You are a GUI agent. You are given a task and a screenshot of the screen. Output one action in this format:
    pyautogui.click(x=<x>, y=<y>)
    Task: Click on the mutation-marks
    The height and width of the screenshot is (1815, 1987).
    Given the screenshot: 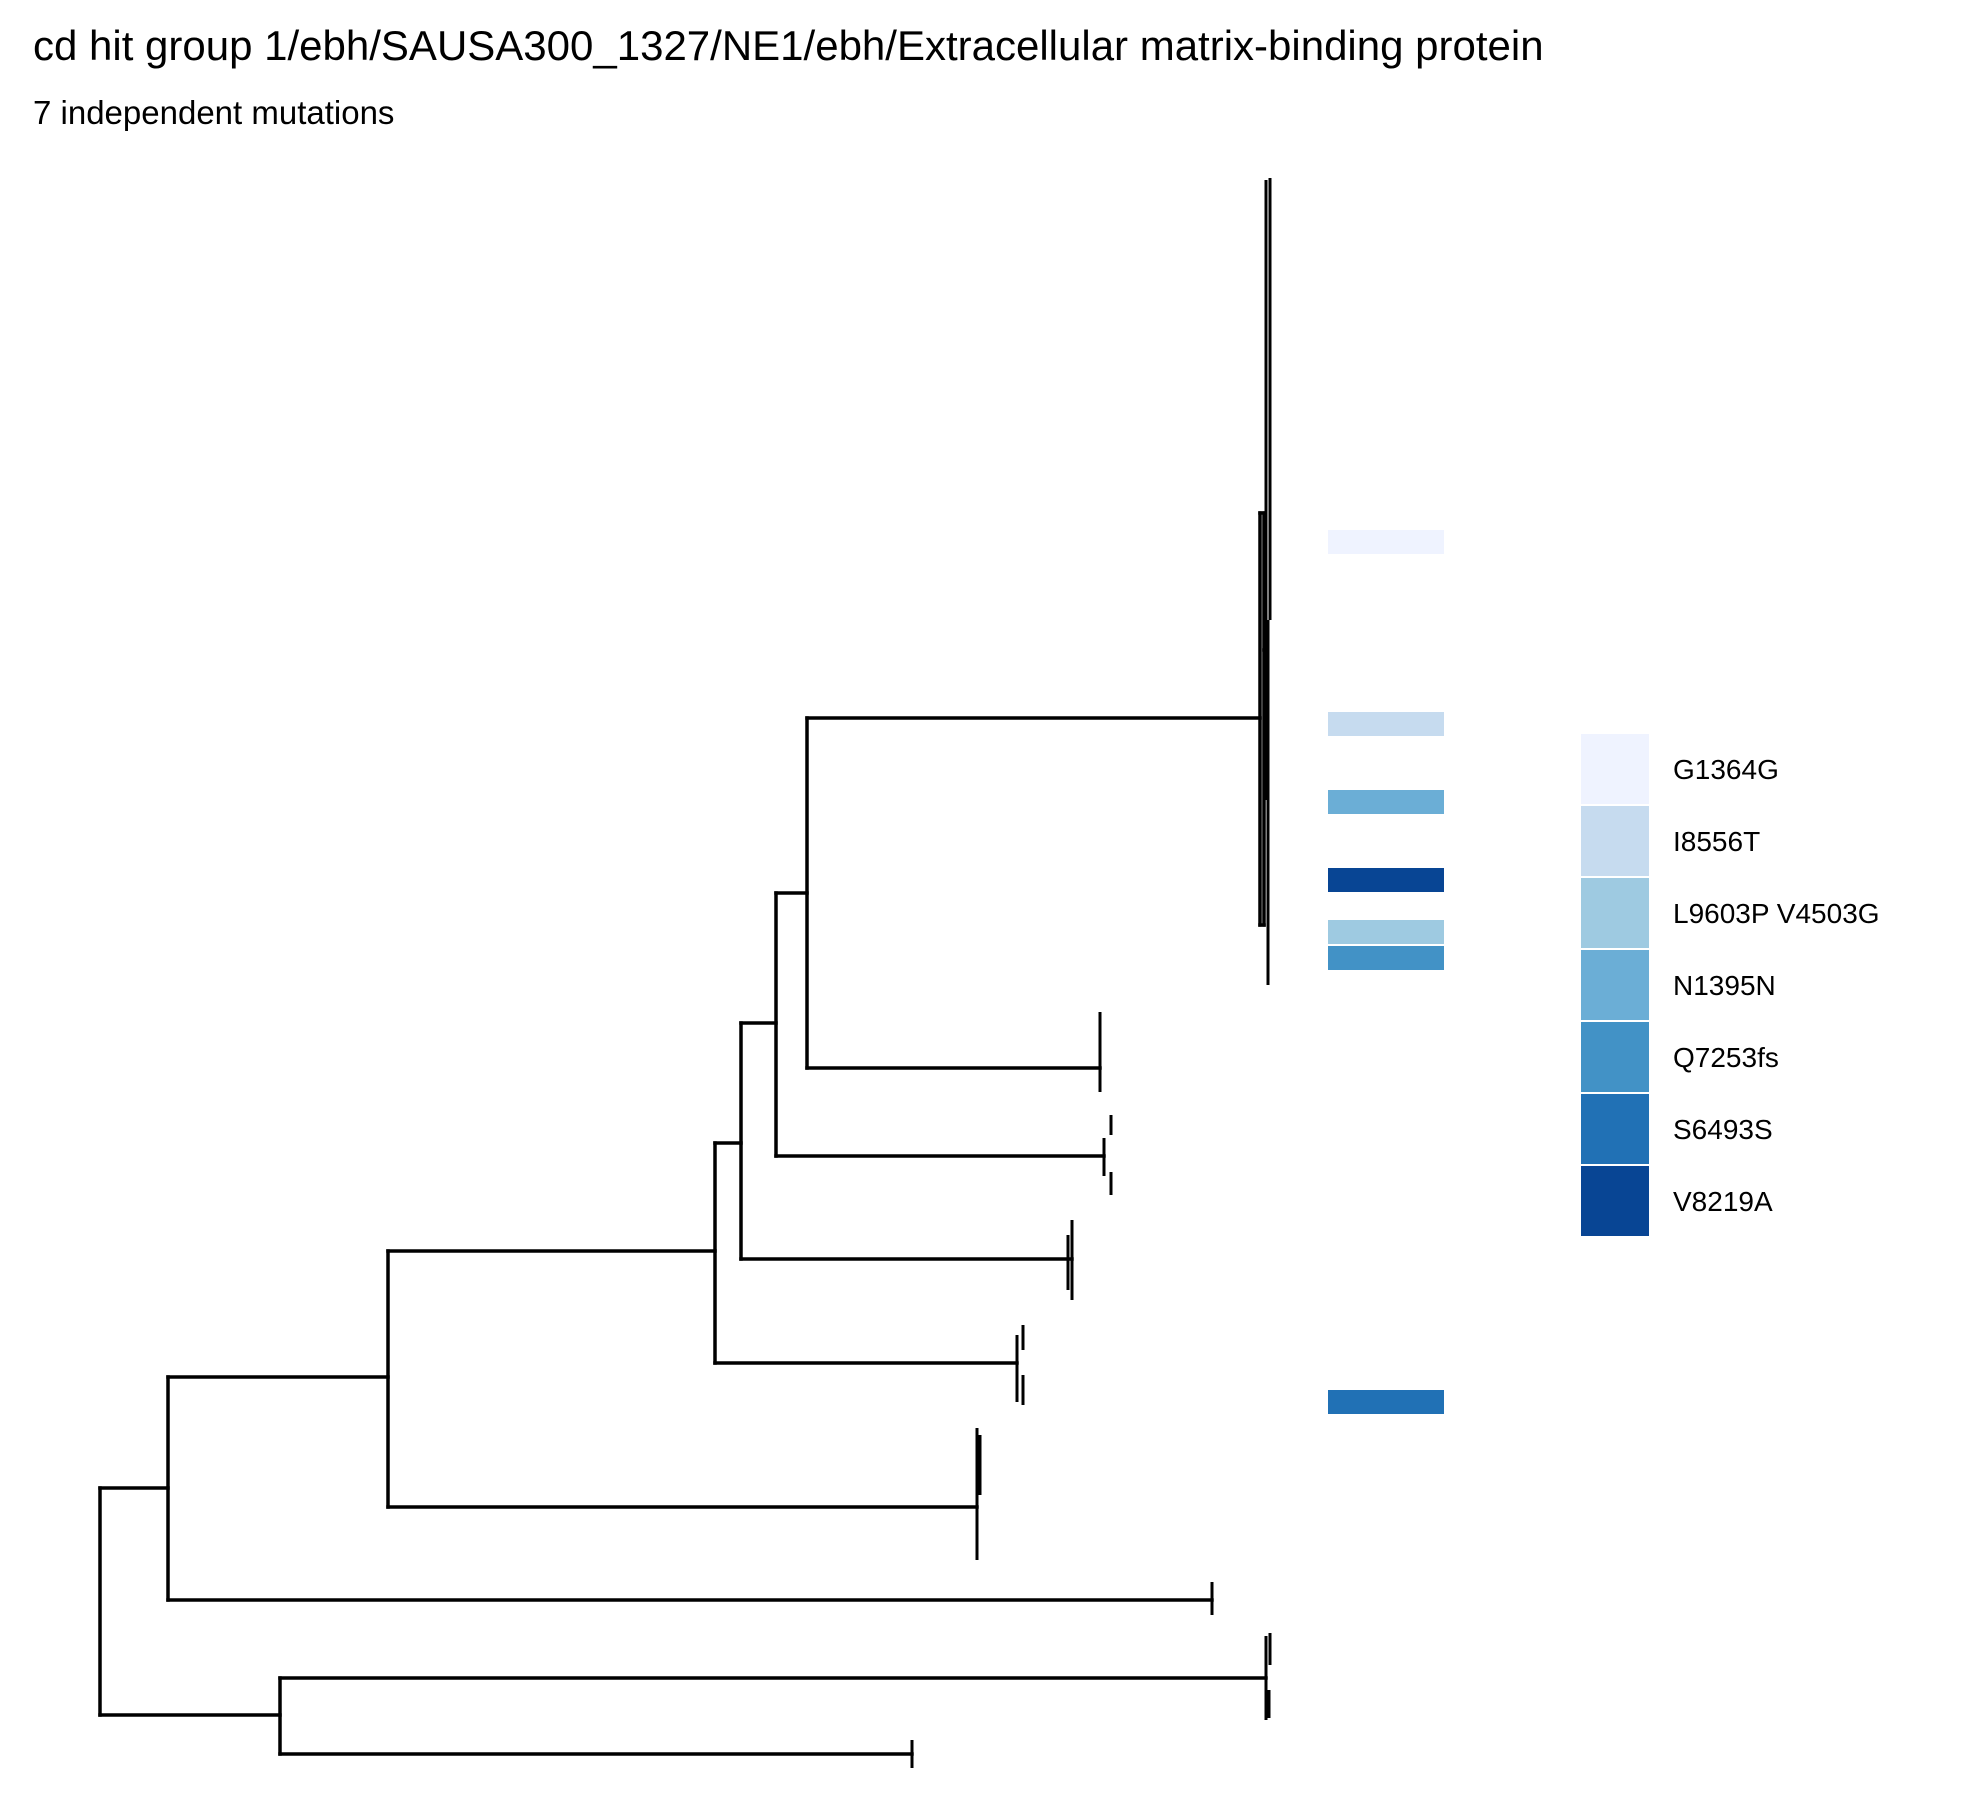 What is the action you would take?
    pyautogui.click(x=1386, y=972)
    